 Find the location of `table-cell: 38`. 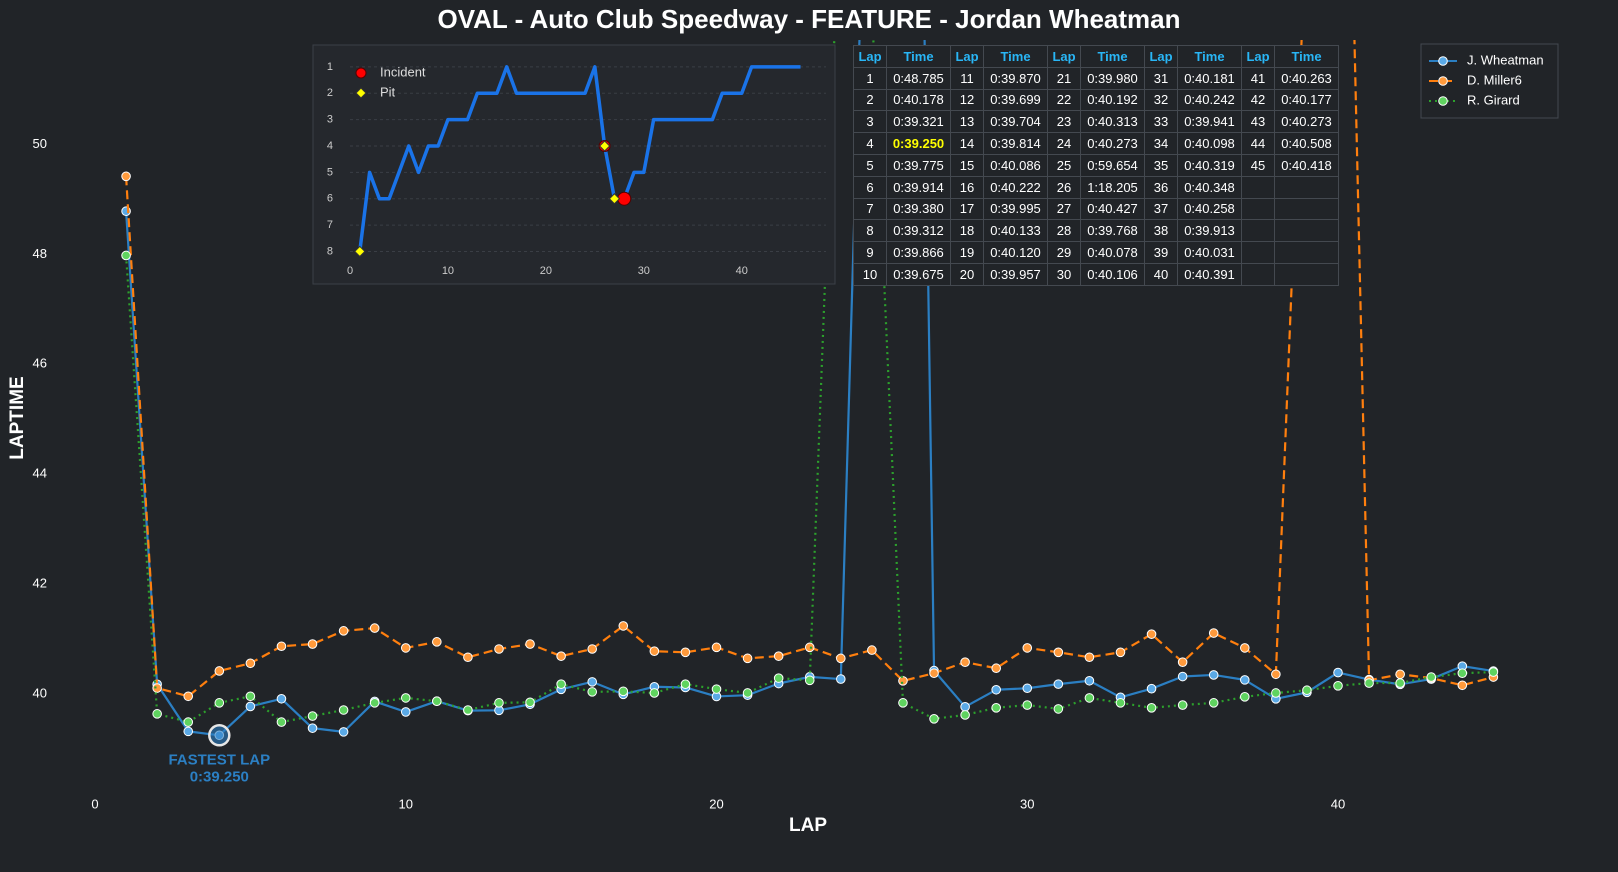

table-cell: 38 is located at coordinates (1161, 231).